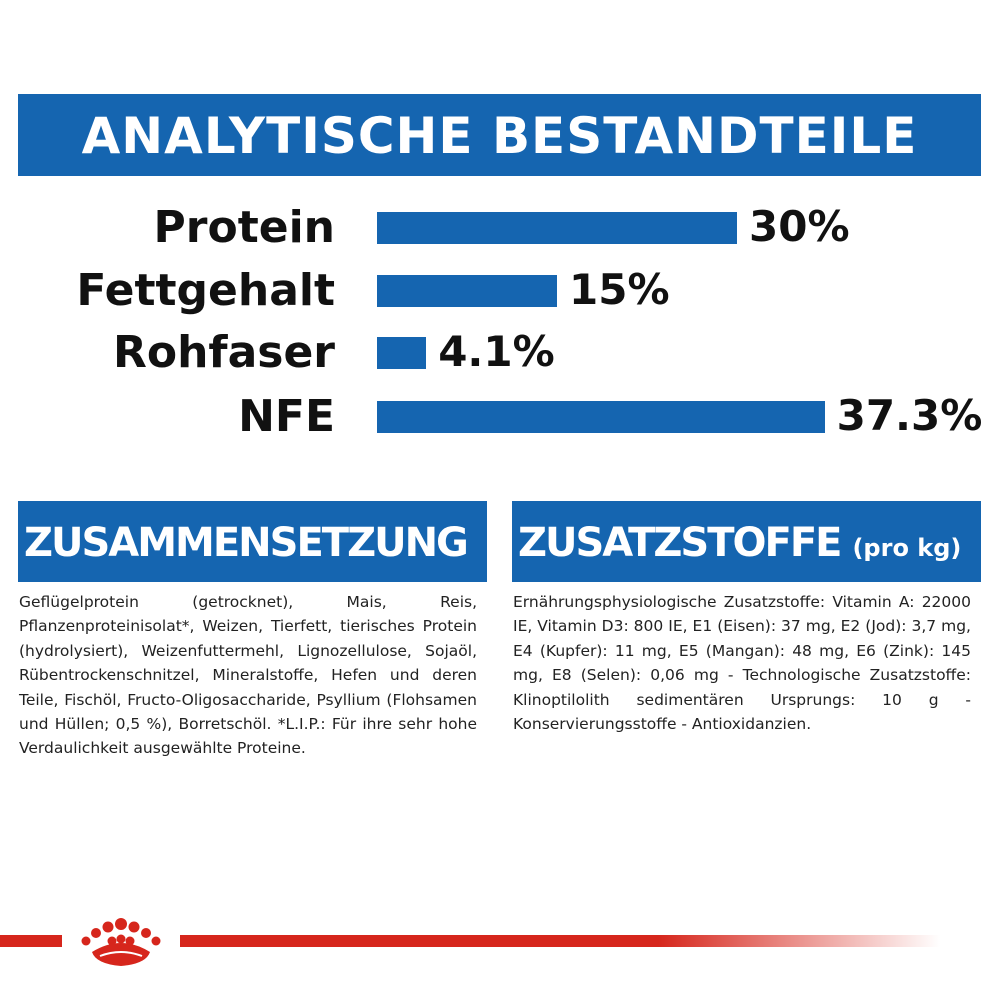  Describe the element at coordinates (224, 352) in the screenshot. I see `category-label: Rohfaser` at that location.